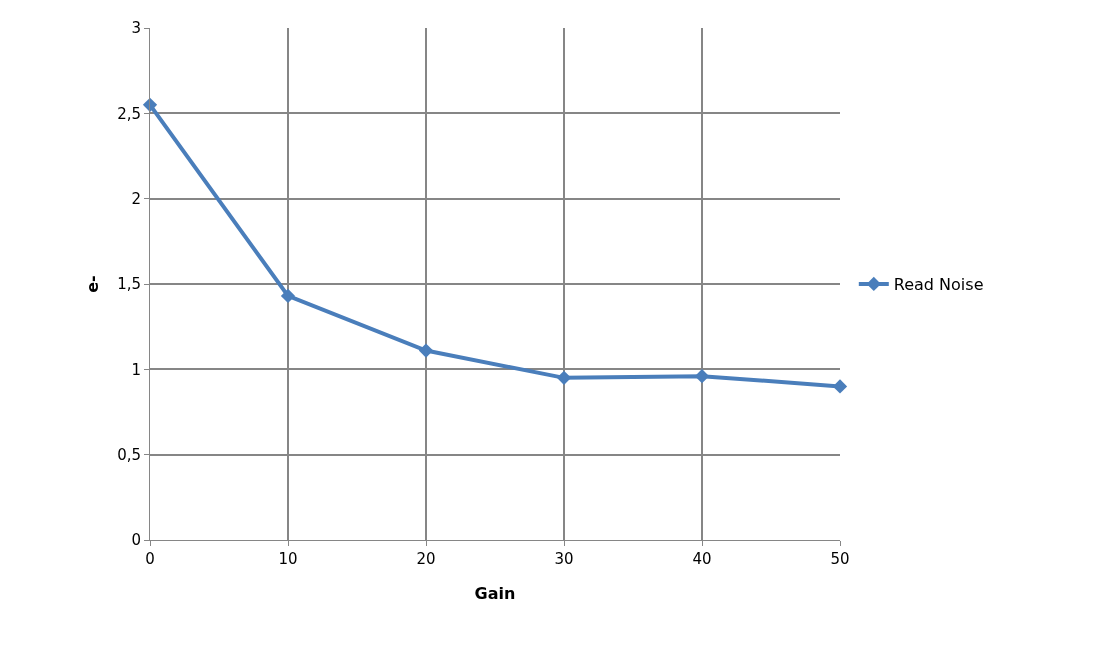 The width and height of the screenshot is (1111, 646). What do you see at coordinates (702, 559) in the screenshot?
I see `x-tick-label: 40` at bounding box center [702, 559].